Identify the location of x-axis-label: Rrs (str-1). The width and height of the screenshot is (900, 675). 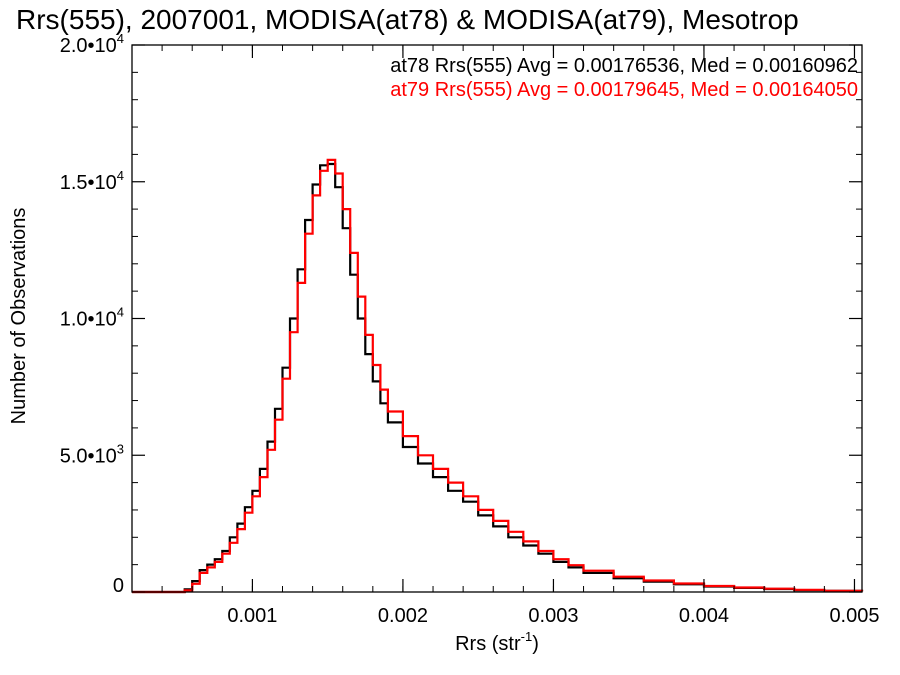
(497, 642).